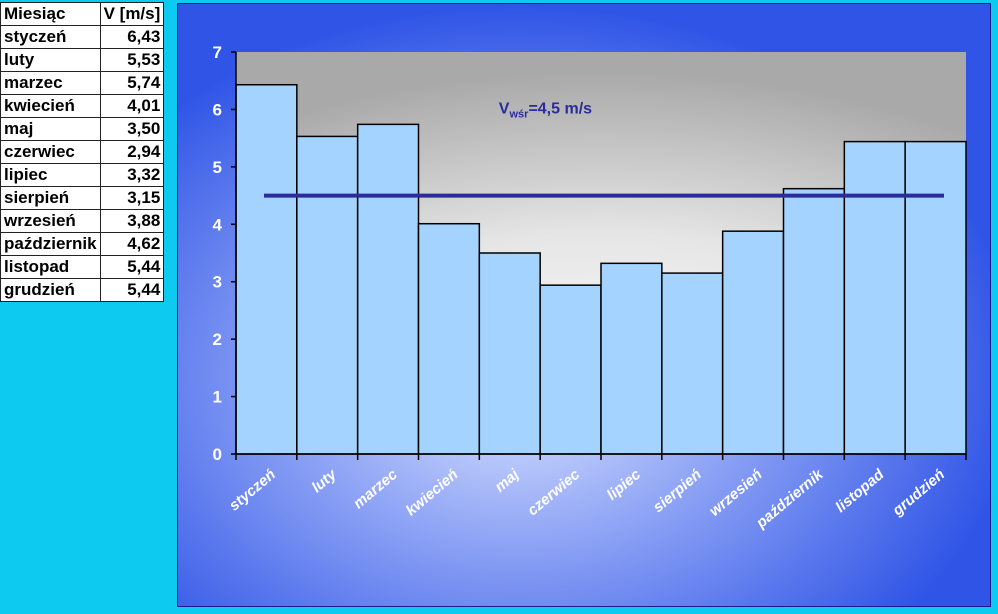 The image size is (998, 614). I want to click on speed-cell: 4,62, so click(132, 244).